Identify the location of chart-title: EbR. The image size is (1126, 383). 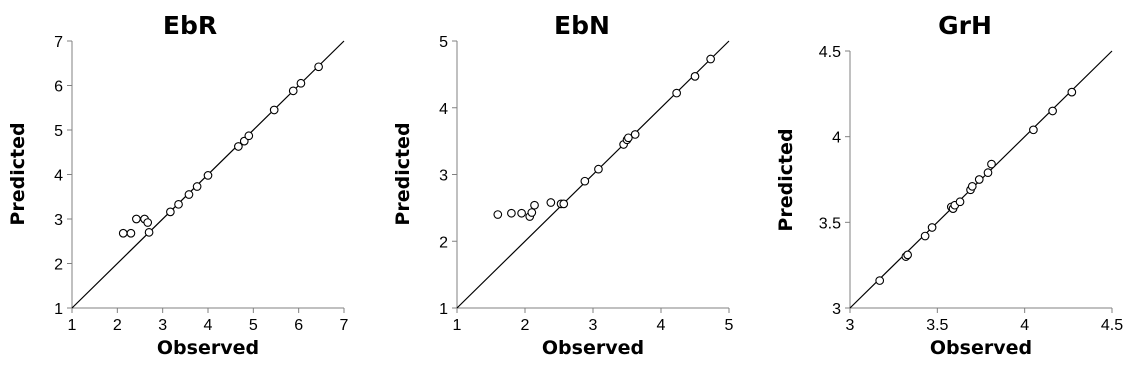
(190, 25).